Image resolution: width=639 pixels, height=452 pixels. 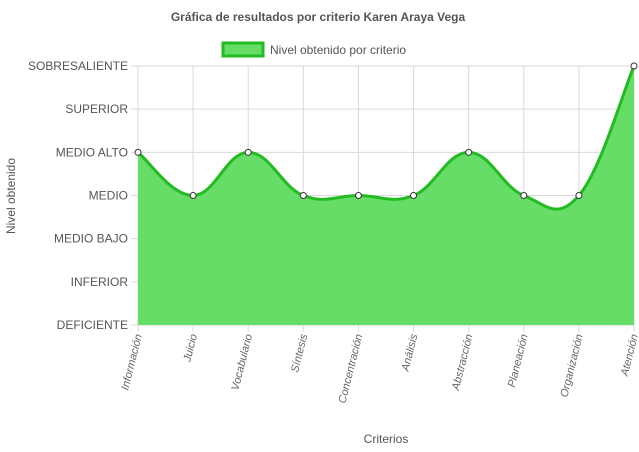 What do you see at coordinates (351, 369) in the screenshot?
I see `x-tick-label: Concentración` at bounding box center [351, 369].